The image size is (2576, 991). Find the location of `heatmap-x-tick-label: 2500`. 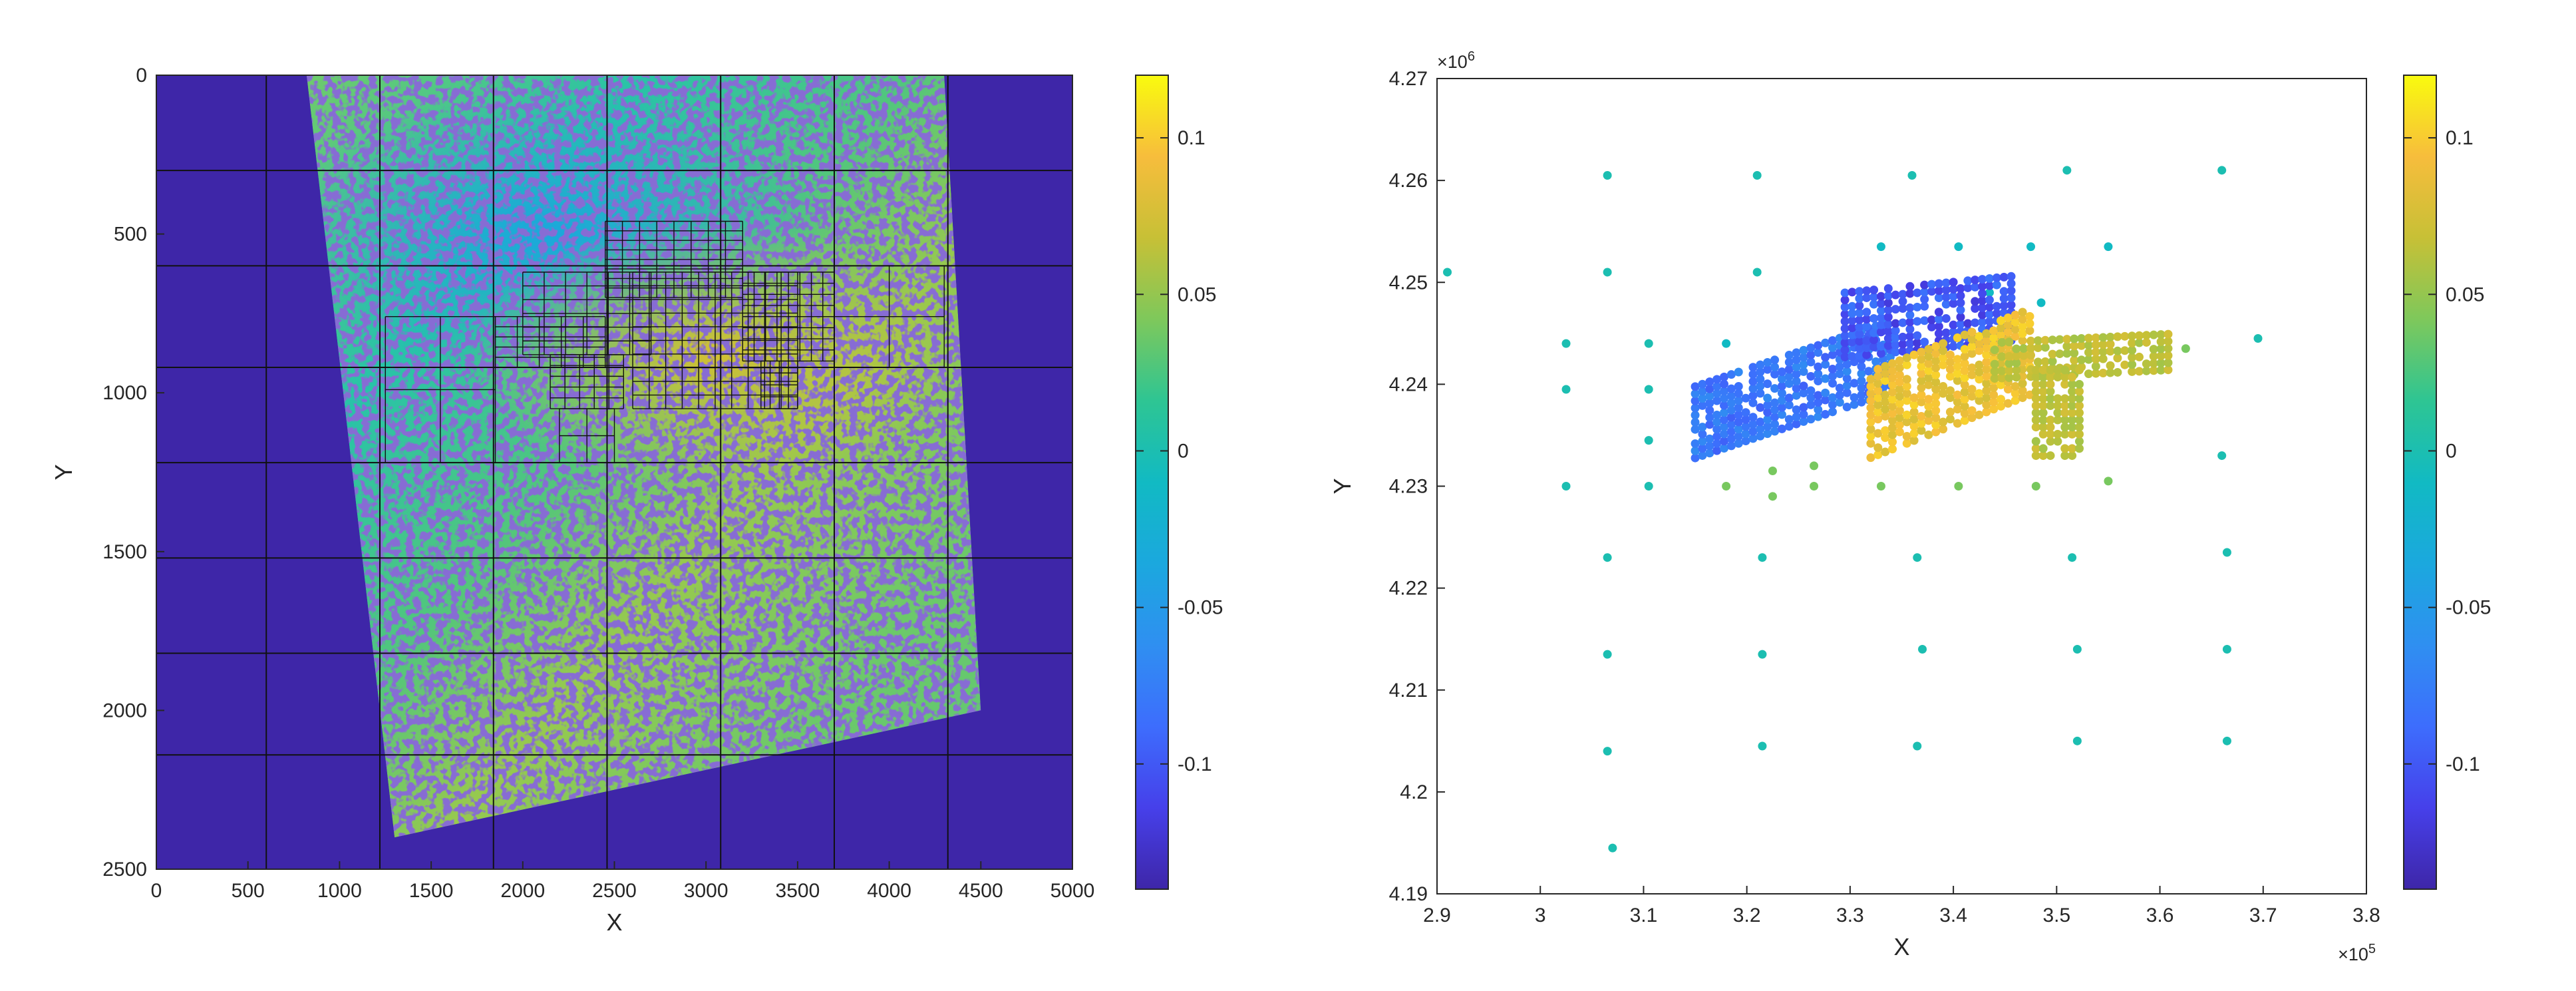

heatmap-x-tick-label: 2500 is located at coordinates (614, 891).